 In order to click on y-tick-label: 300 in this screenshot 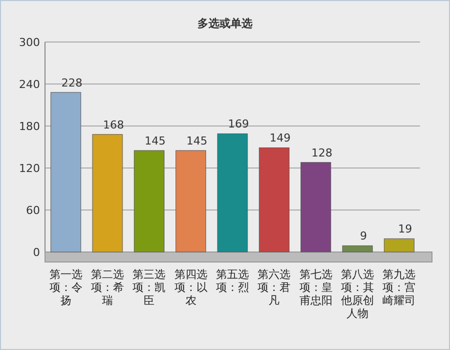, I will do `click(29, 42)`.